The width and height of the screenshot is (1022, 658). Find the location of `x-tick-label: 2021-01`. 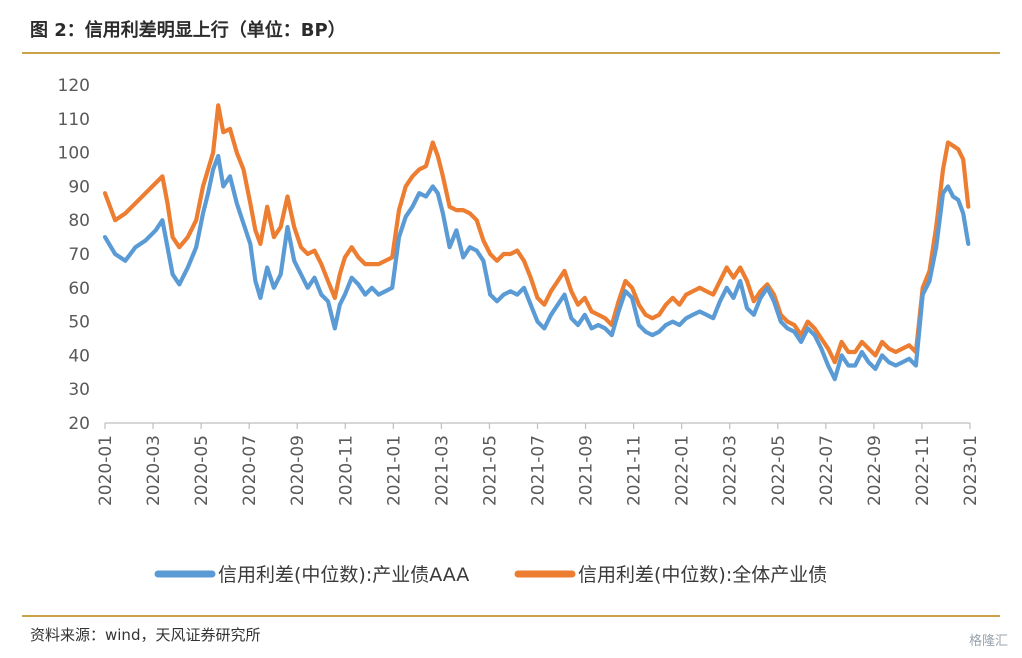

x-tick-label: 2021-01 is located at coordinates (394, 470).